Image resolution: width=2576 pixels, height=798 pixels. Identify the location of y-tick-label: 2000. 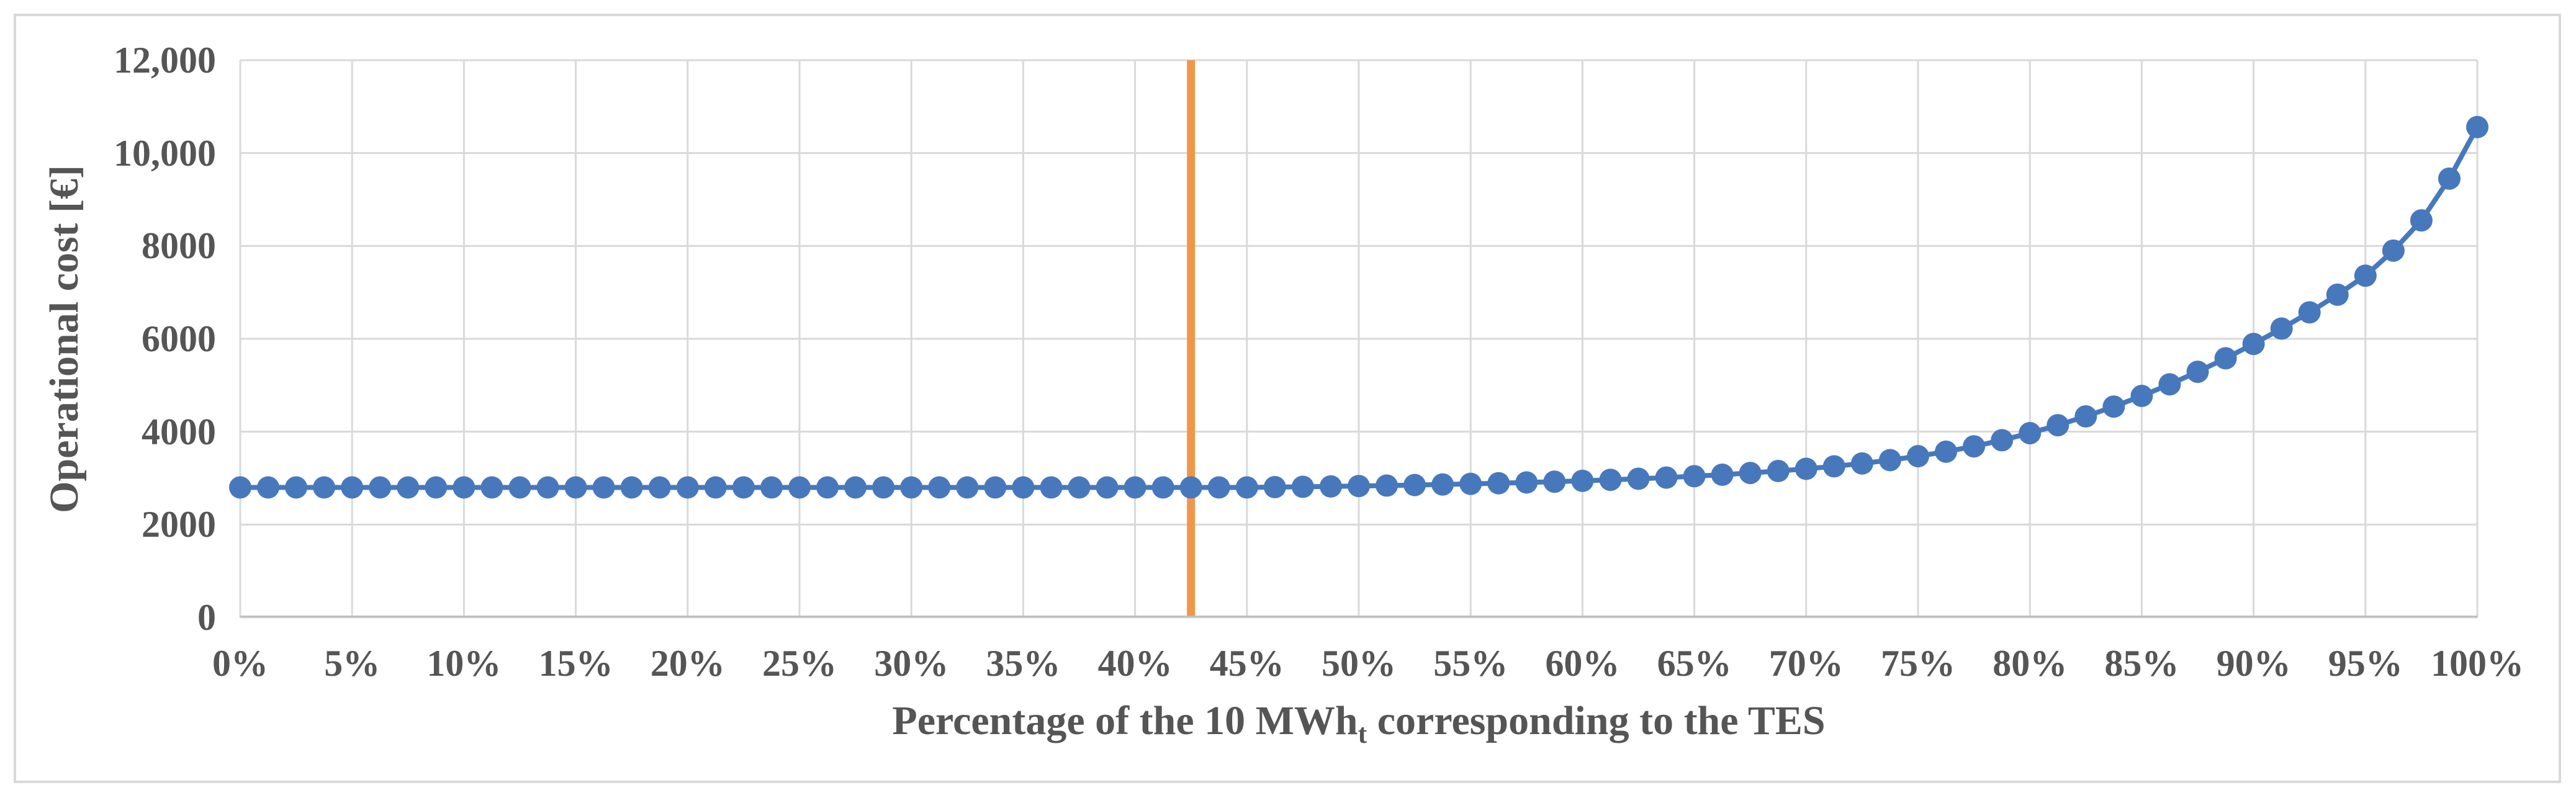
(179, 524).